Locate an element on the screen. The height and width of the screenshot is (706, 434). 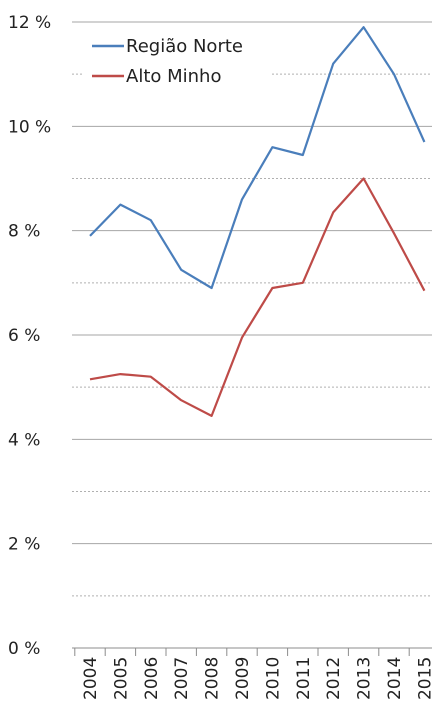
y-tick-label: 8 % is located at coordinates (24, 232).